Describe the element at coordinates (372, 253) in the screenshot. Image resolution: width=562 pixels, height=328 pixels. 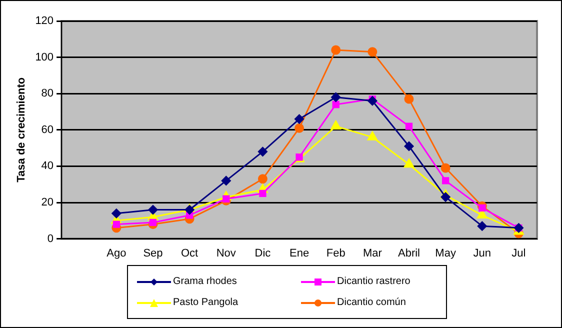
I see `x-tick-label: Mar` at that location.